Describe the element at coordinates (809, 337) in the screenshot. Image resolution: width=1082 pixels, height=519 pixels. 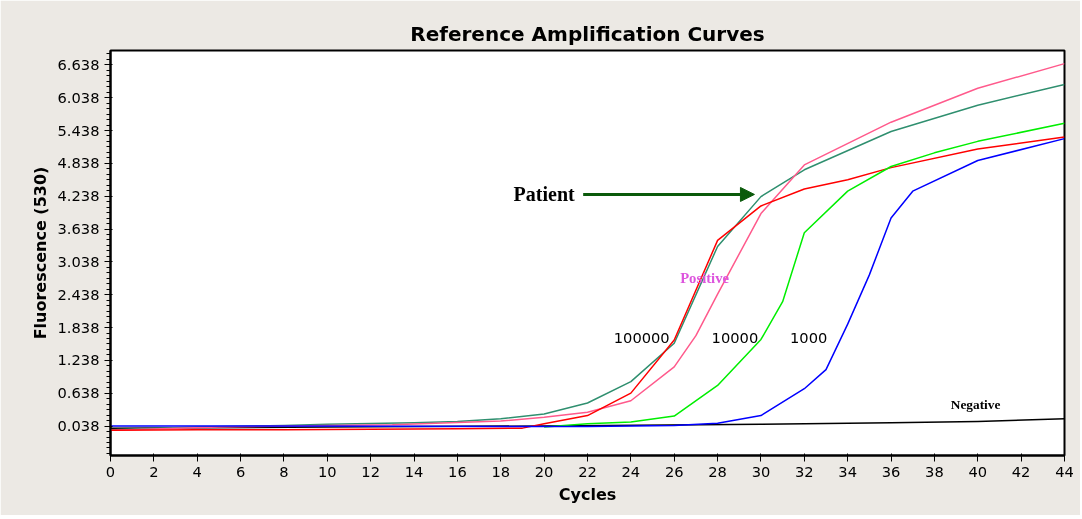
I see `annotation: 1000` at that location.